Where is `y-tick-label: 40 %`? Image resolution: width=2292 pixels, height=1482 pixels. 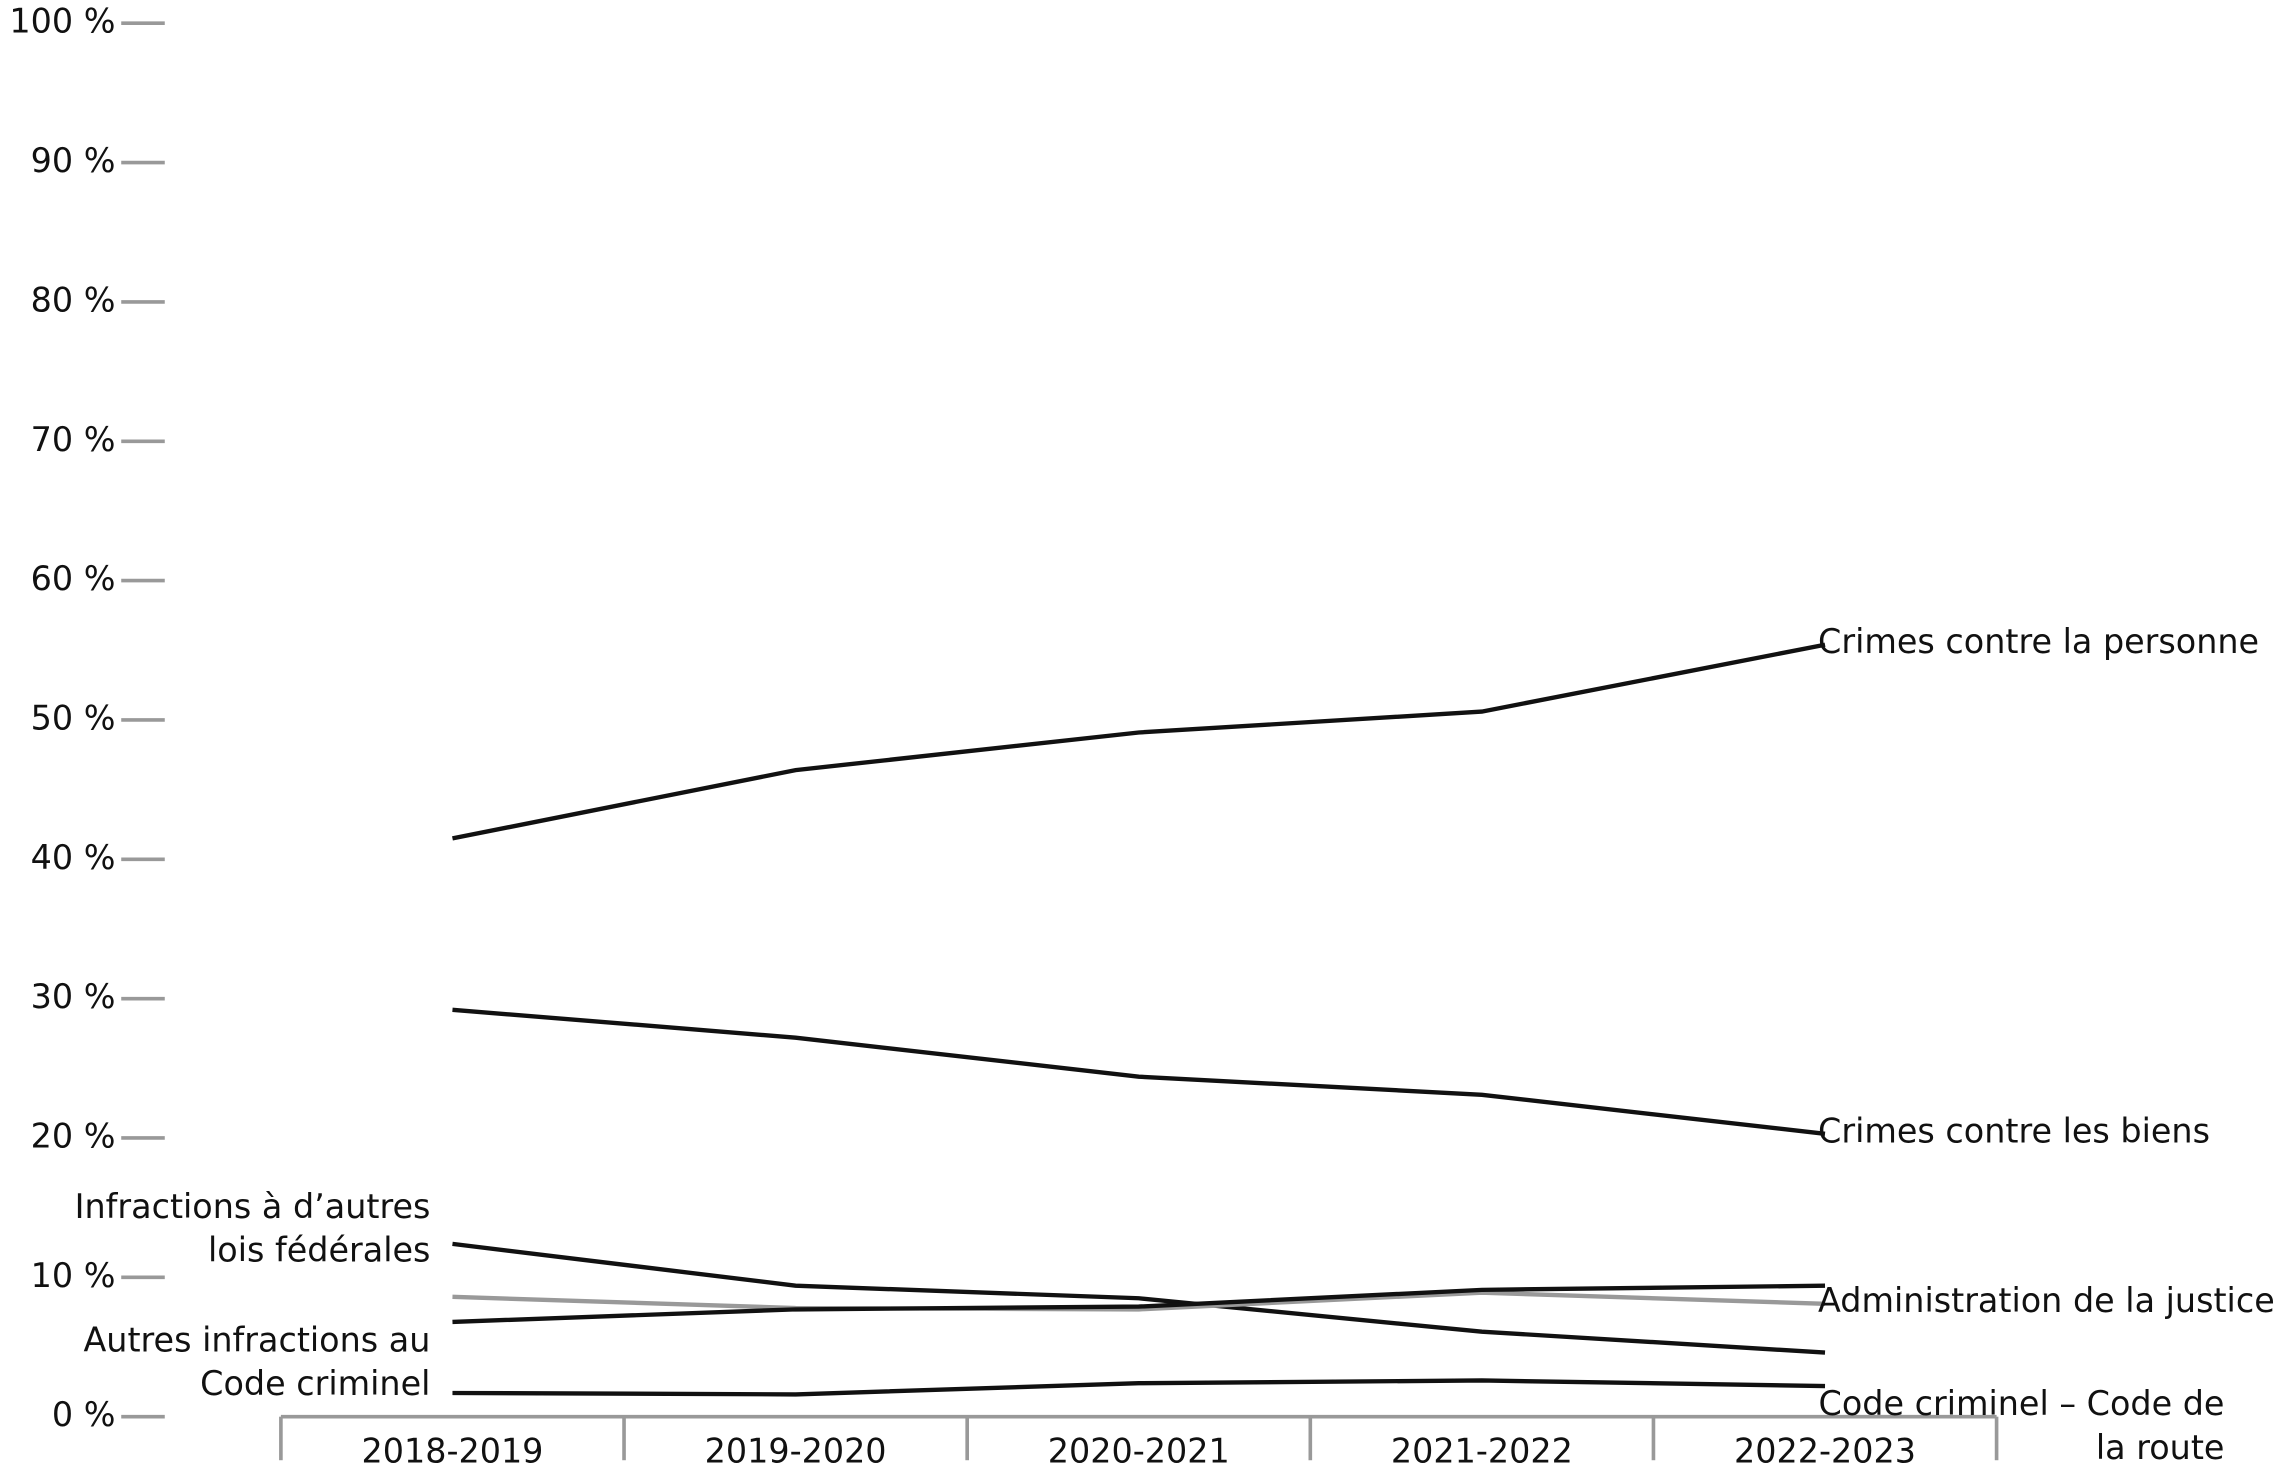
y-tick-label: 40 % is located at coordinates (73, 857).